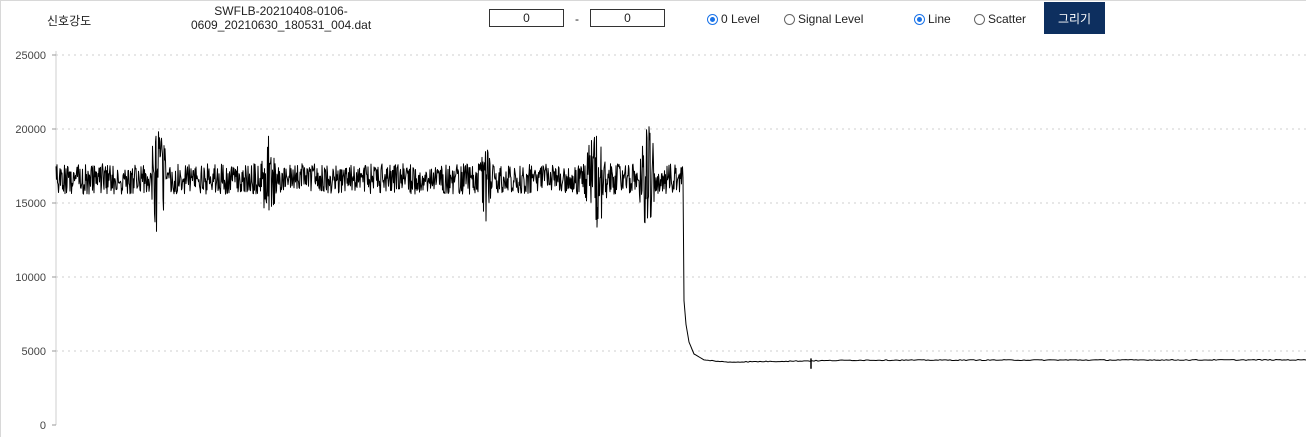 The width and height of the screenshot is (1306, 437). I want to click on line-label: Line, so click(939, 19).